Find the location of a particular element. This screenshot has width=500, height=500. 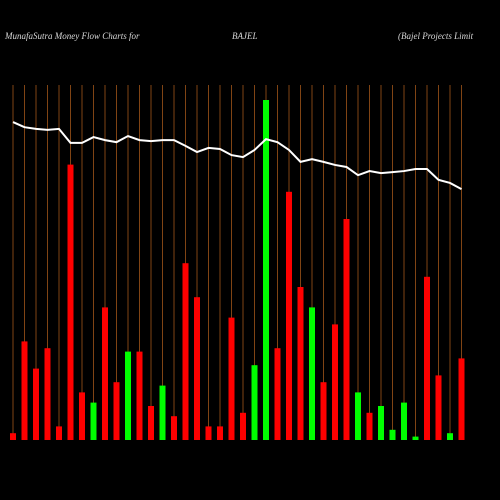

chart-title: MunafaSutra Money Flow Charts for is located at coordinates (72, 36).